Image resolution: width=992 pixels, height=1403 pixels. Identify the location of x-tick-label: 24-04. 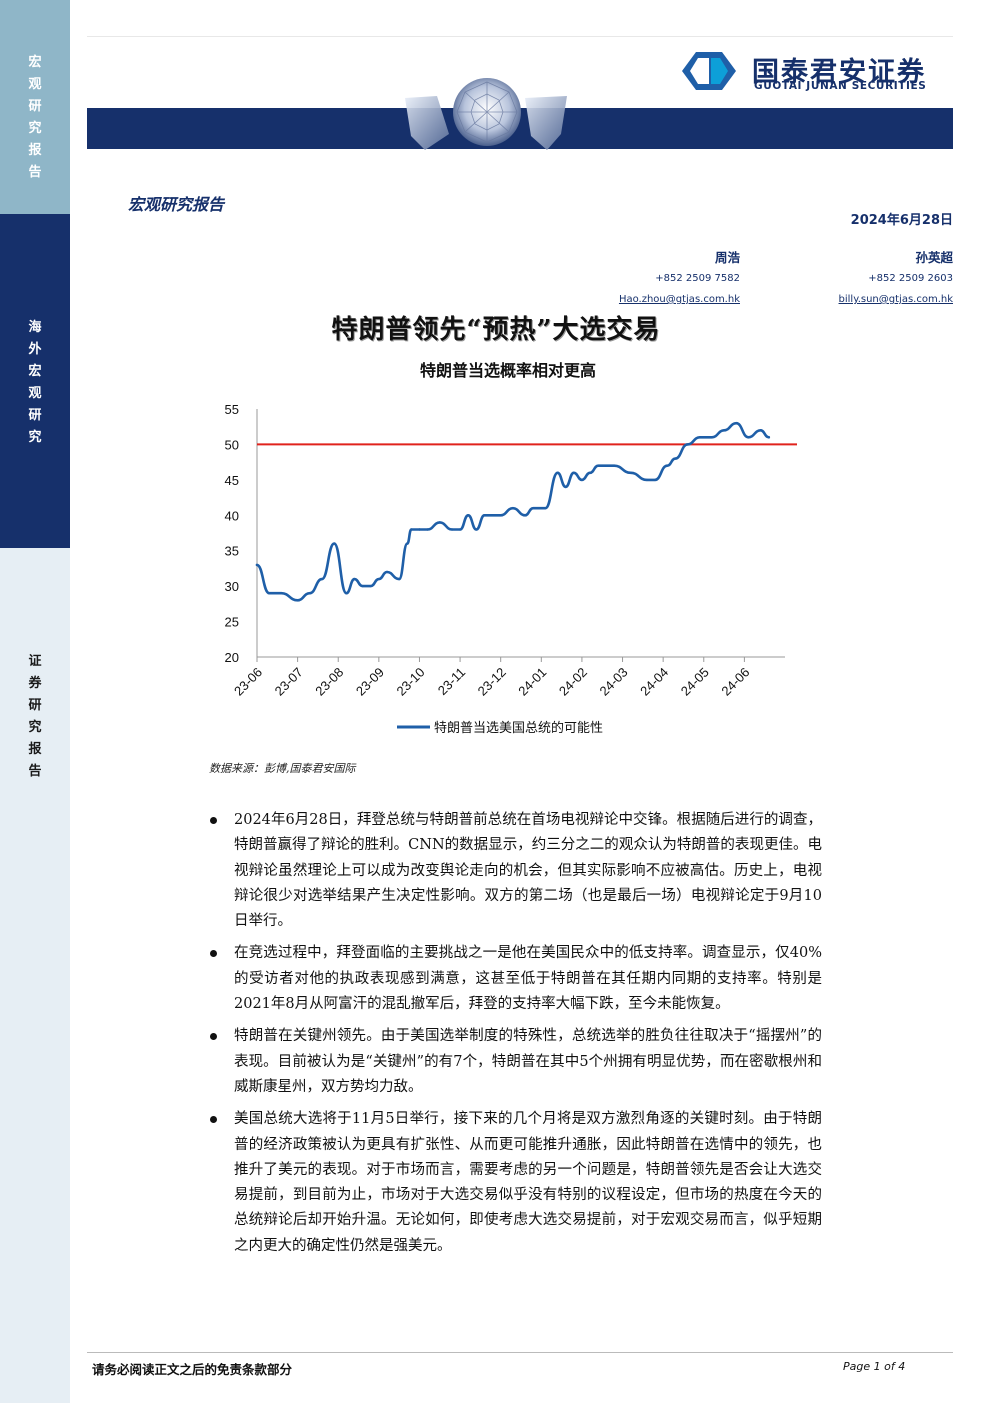
(654, 682).